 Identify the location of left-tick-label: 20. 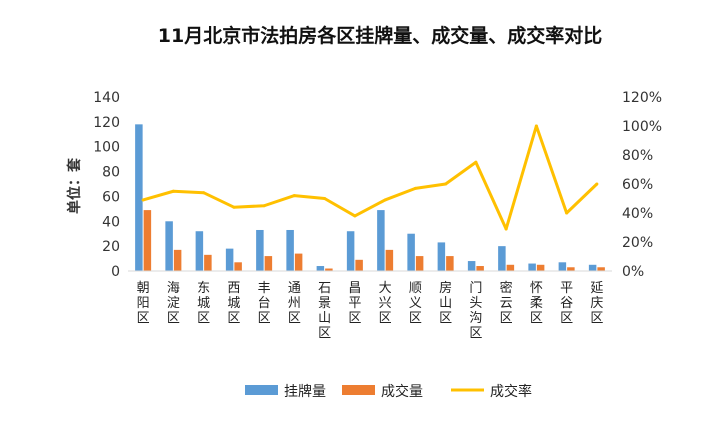
(111, 247).